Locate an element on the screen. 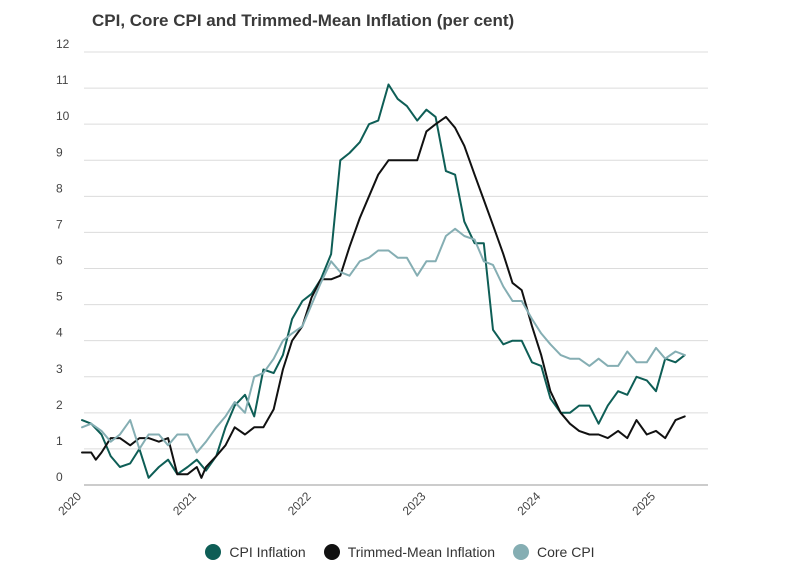  y-tick-label: 12 is located at coordinates (63, 44).